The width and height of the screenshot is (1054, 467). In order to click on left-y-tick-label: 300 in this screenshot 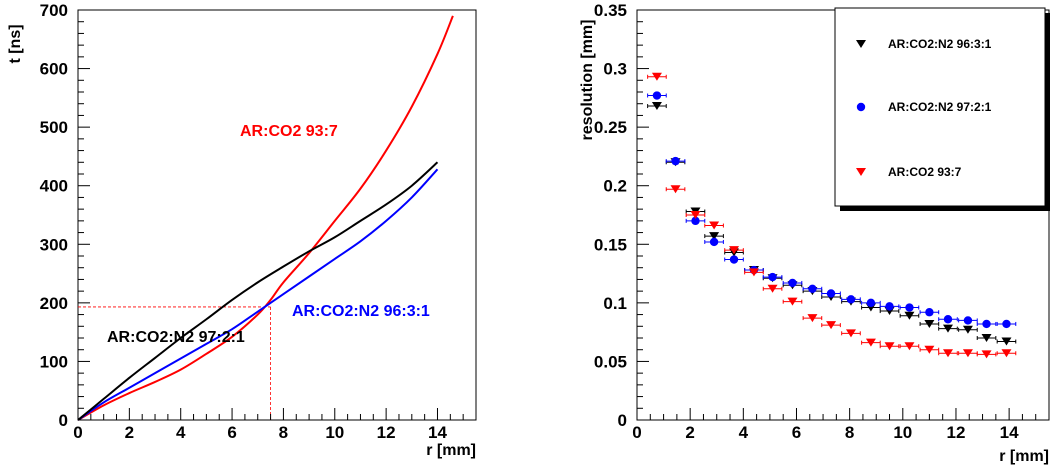, I will do `click(54, 244)`.